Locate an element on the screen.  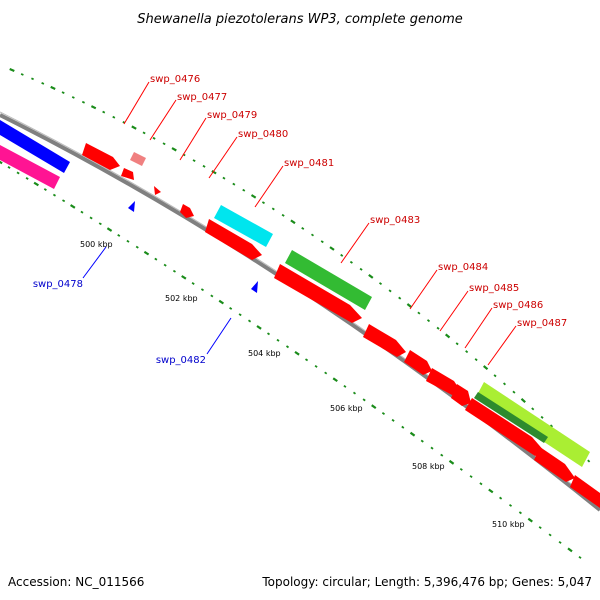
magenta-feature-band is located at coordinates (30, 167).